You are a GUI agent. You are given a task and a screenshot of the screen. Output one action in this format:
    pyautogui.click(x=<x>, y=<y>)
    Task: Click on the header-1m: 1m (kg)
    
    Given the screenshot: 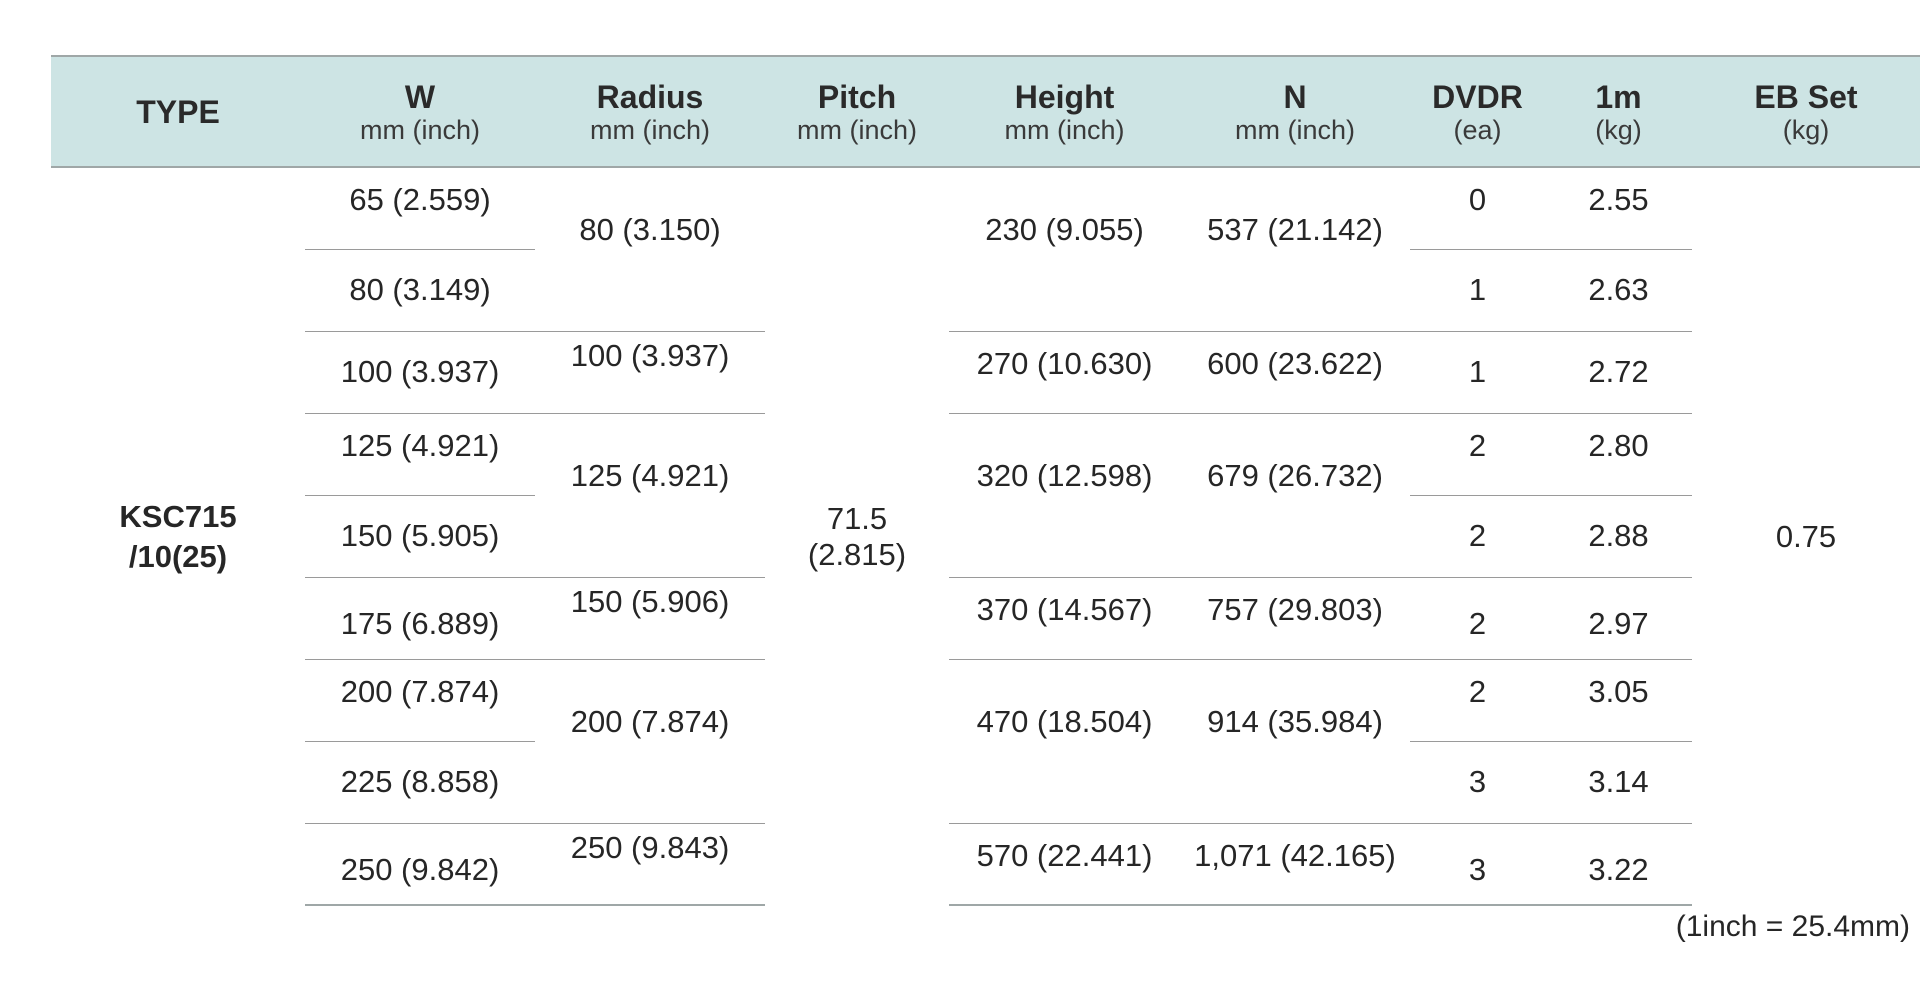 What is the action you would take?
    pyautogui.click(x=1618, y=111)
    